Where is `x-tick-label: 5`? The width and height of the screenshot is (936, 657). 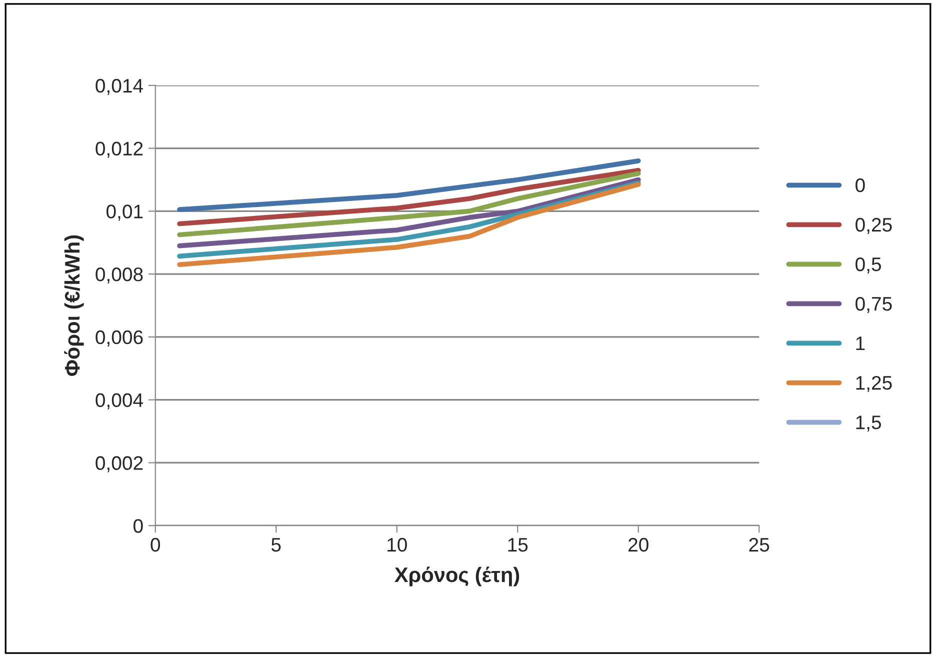
x-tick-label: 5 is located at coordinates (276, 545).